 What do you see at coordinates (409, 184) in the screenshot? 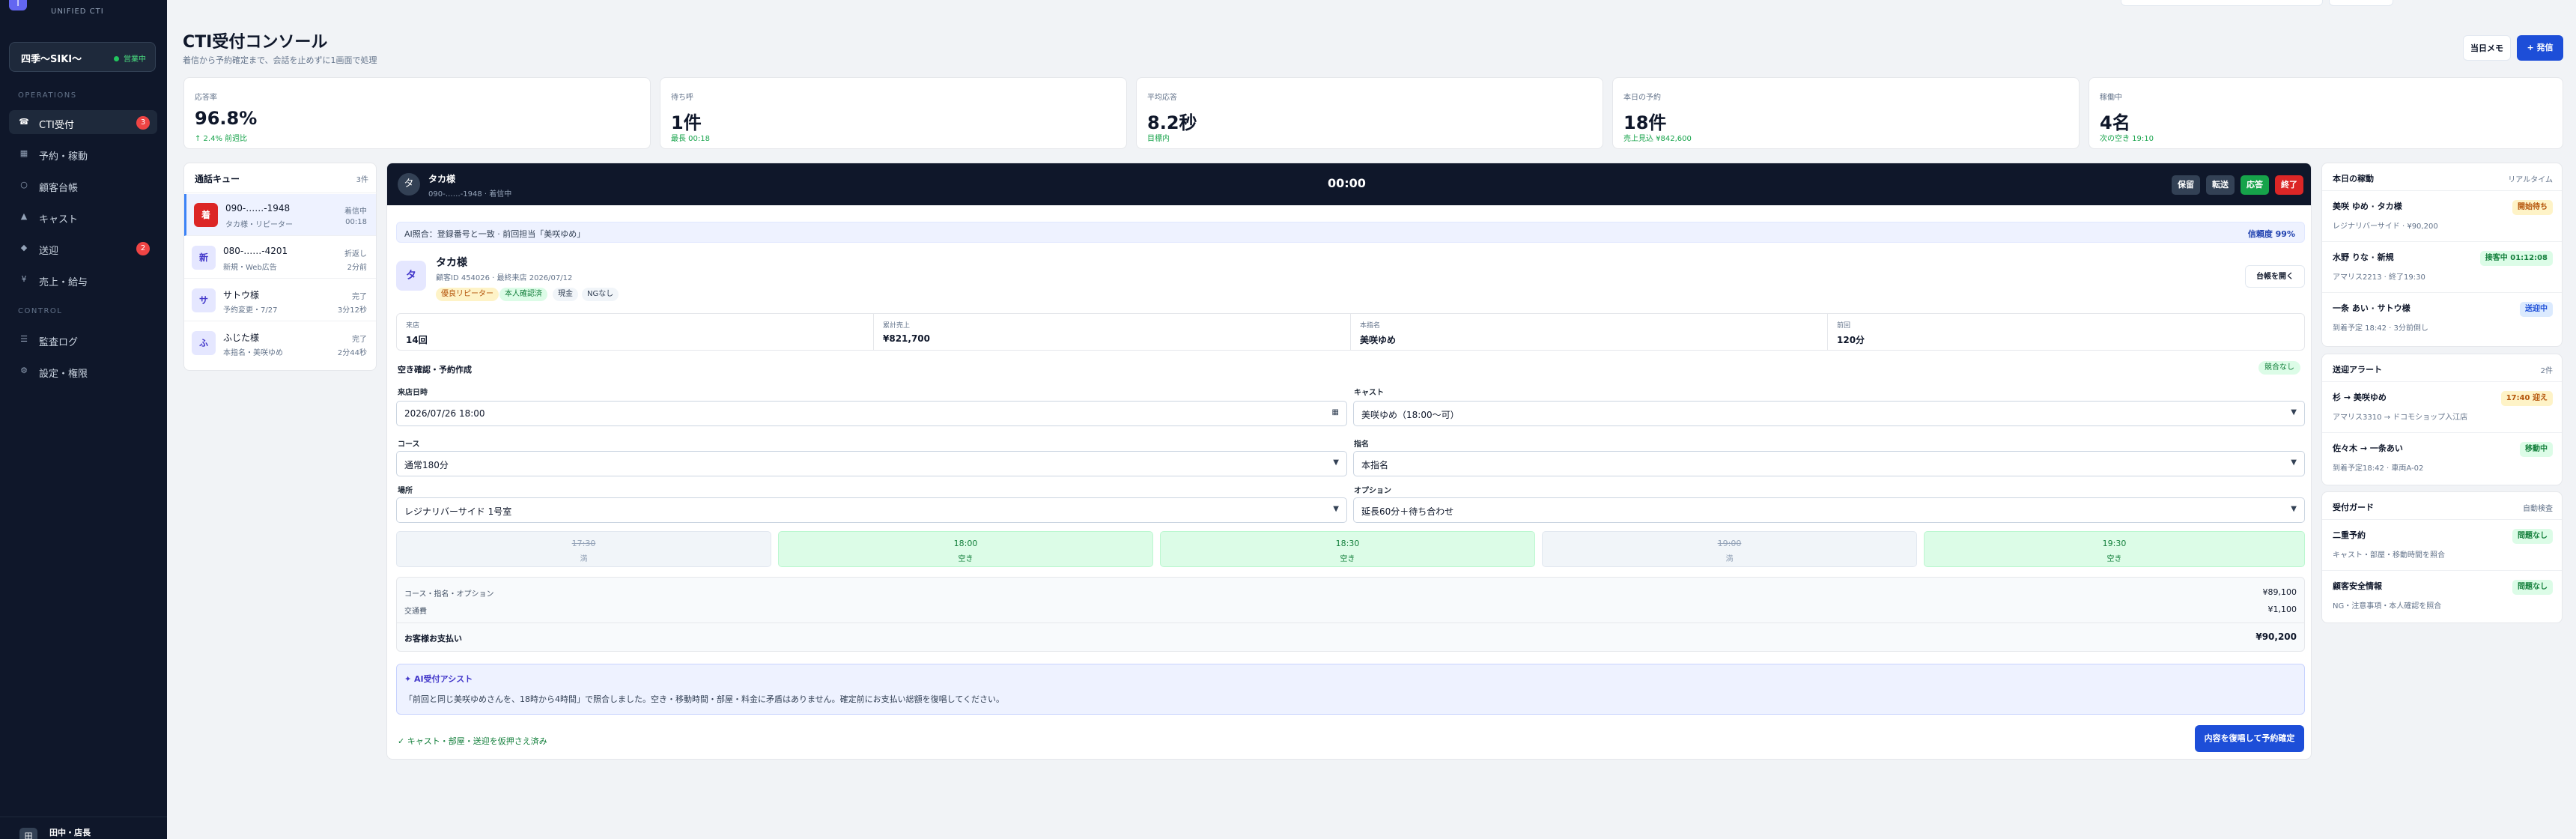
I see `caller-avatar: タ` at bounding box center [409, 184].